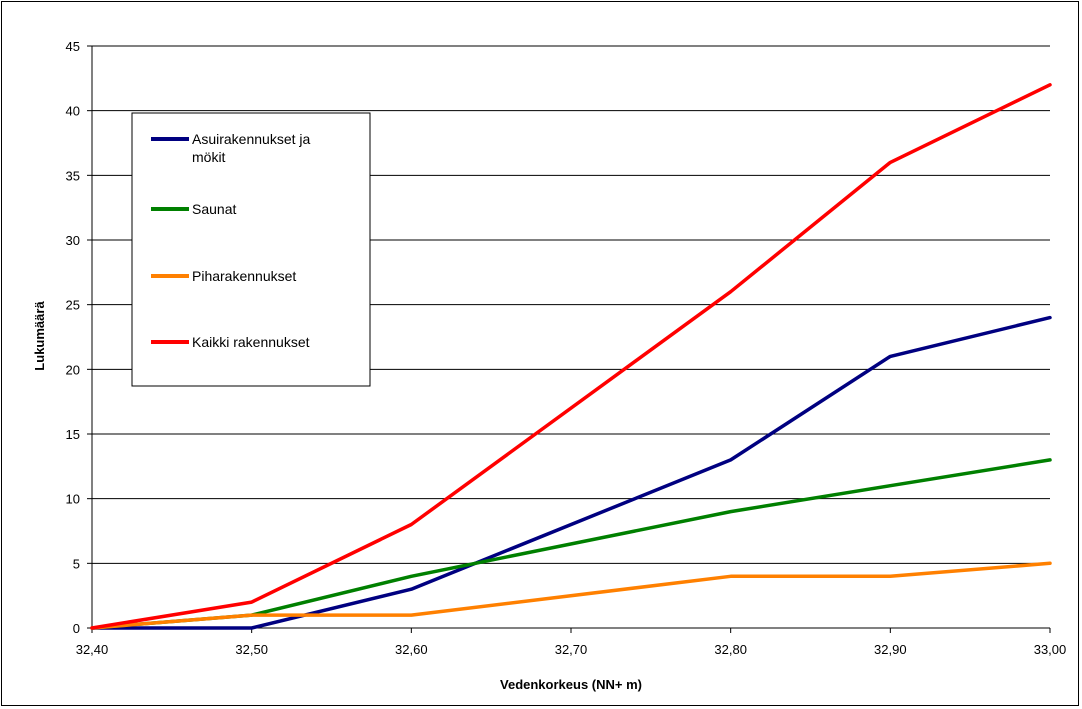 The image size is (1082, 709). What do you see at coordinates (73, 175) in the screenshot?
I see `y-tick-label: 35` at bounding box center [73, 175].